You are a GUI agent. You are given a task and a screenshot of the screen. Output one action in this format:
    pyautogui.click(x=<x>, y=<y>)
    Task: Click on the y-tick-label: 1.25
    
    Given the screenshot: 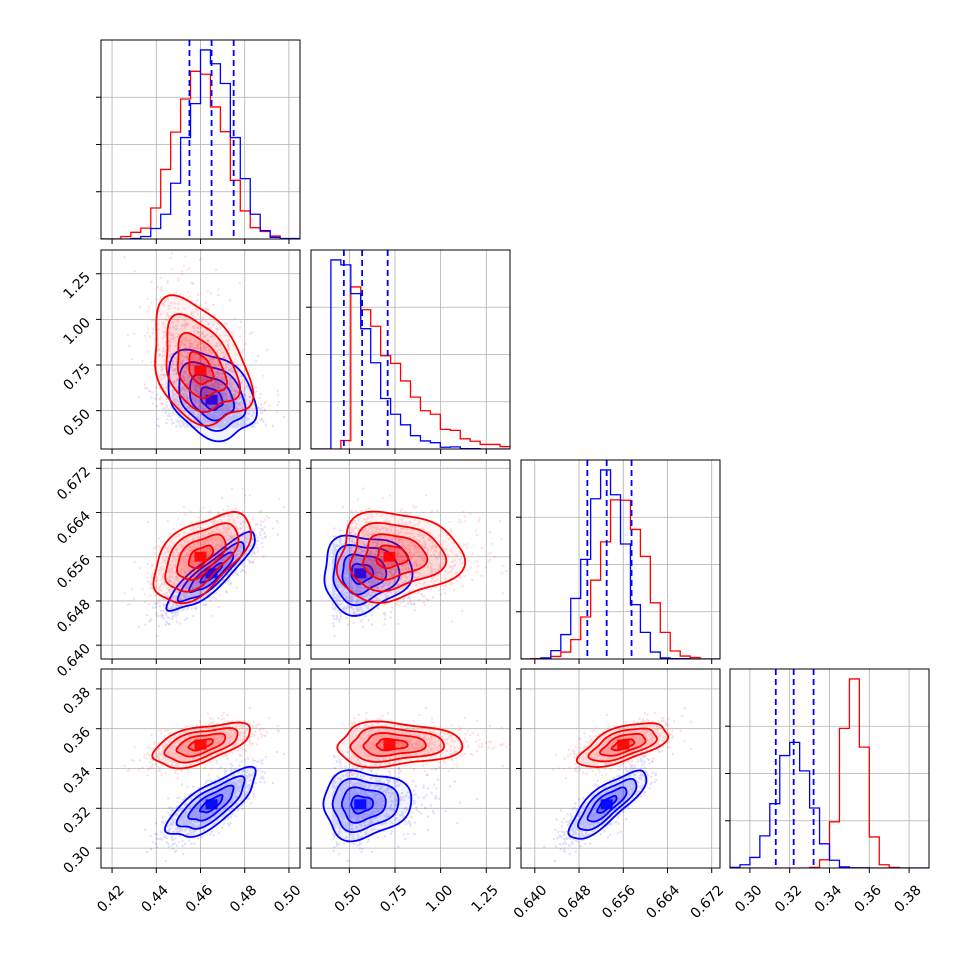 What is the action you would take?
    pyautogui.click(x=76, y=285)
    